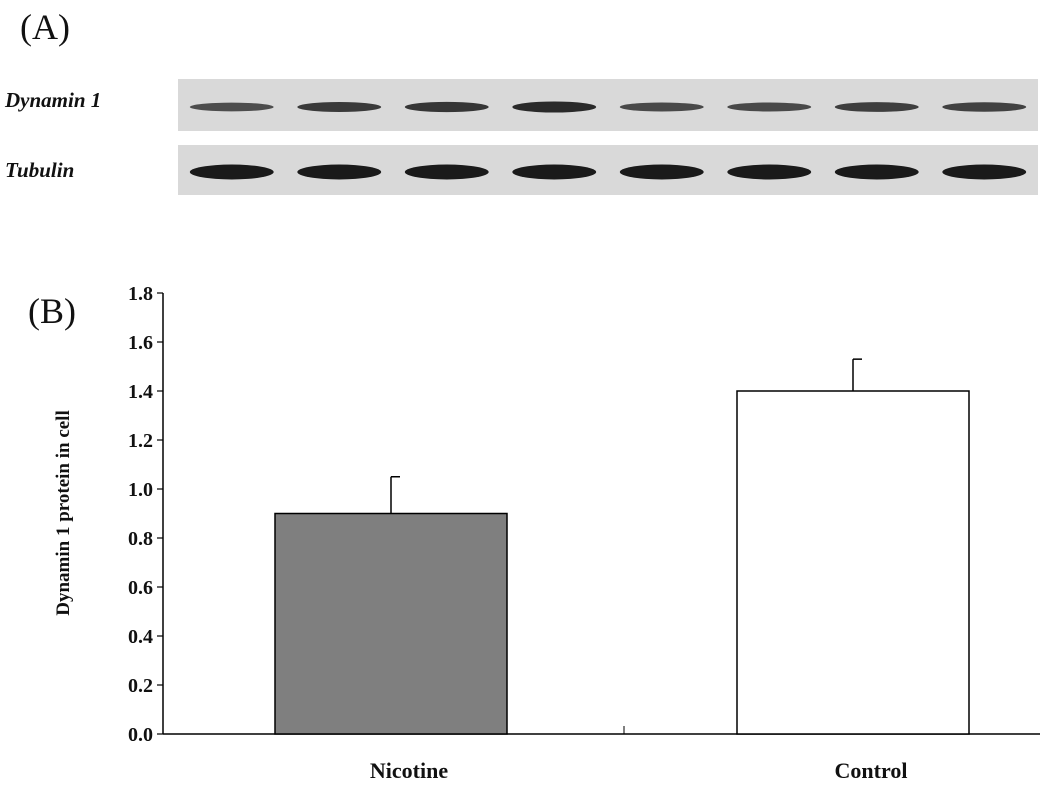 The width and height of the screenshot is (1050, 793). What do you see at coordinates (40, 170) in the screenshot?
I see `tubulin-blot-label: Tubulin` at bounding box center [40, 170].